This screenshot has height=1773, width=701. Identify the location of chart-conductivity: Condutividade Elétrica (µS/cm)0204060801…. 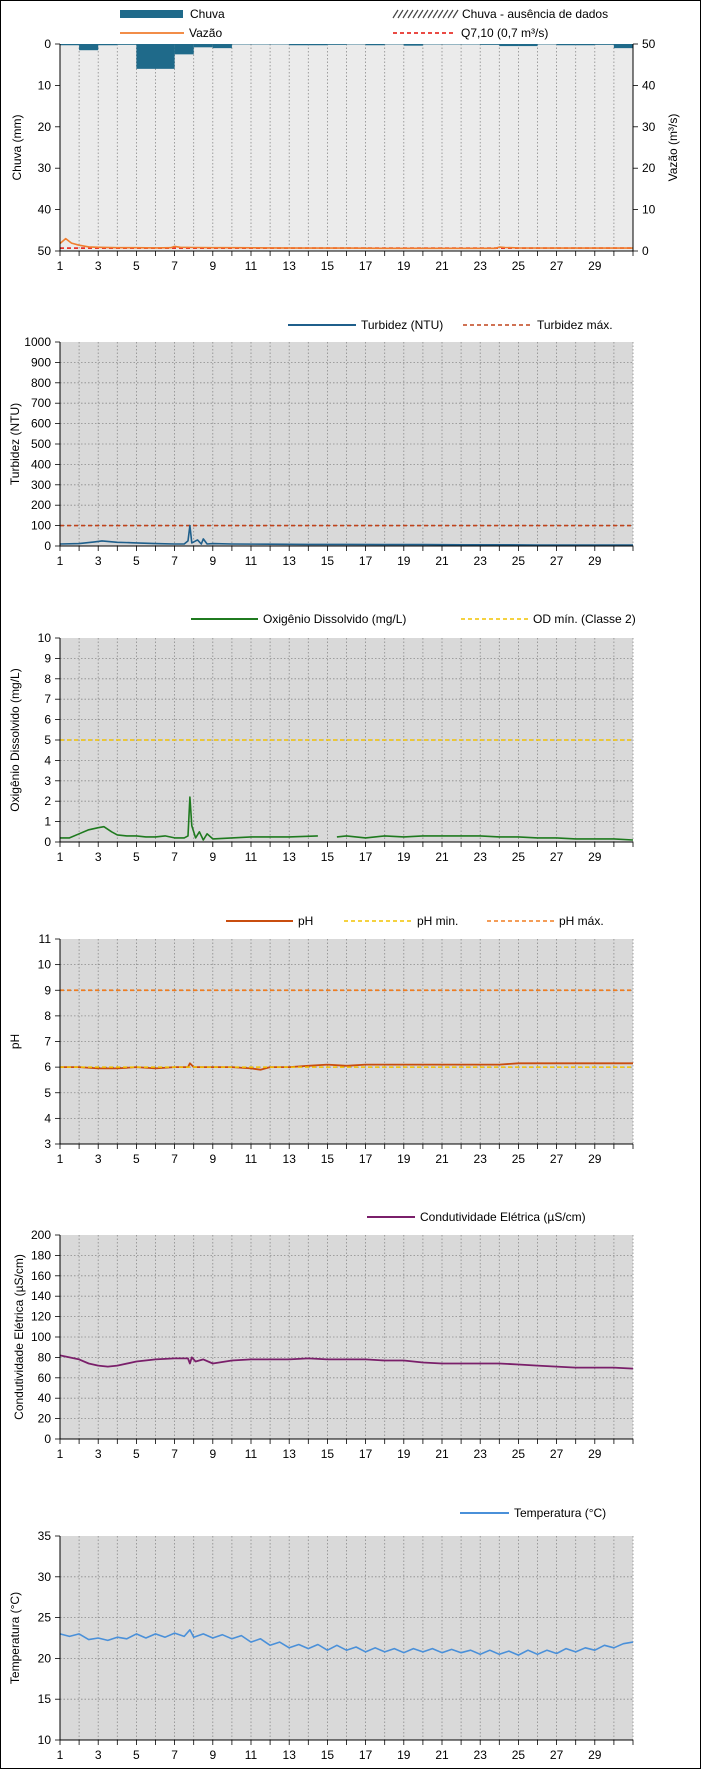
(322, 1335).